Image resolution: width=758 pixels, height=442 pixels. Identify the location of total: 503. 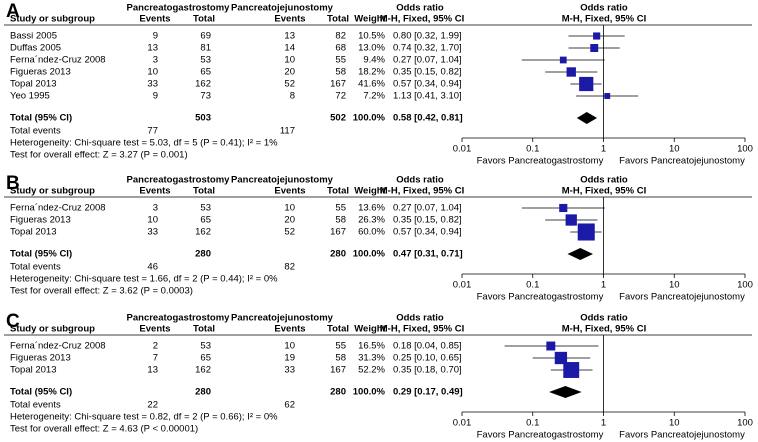
(203, 118).